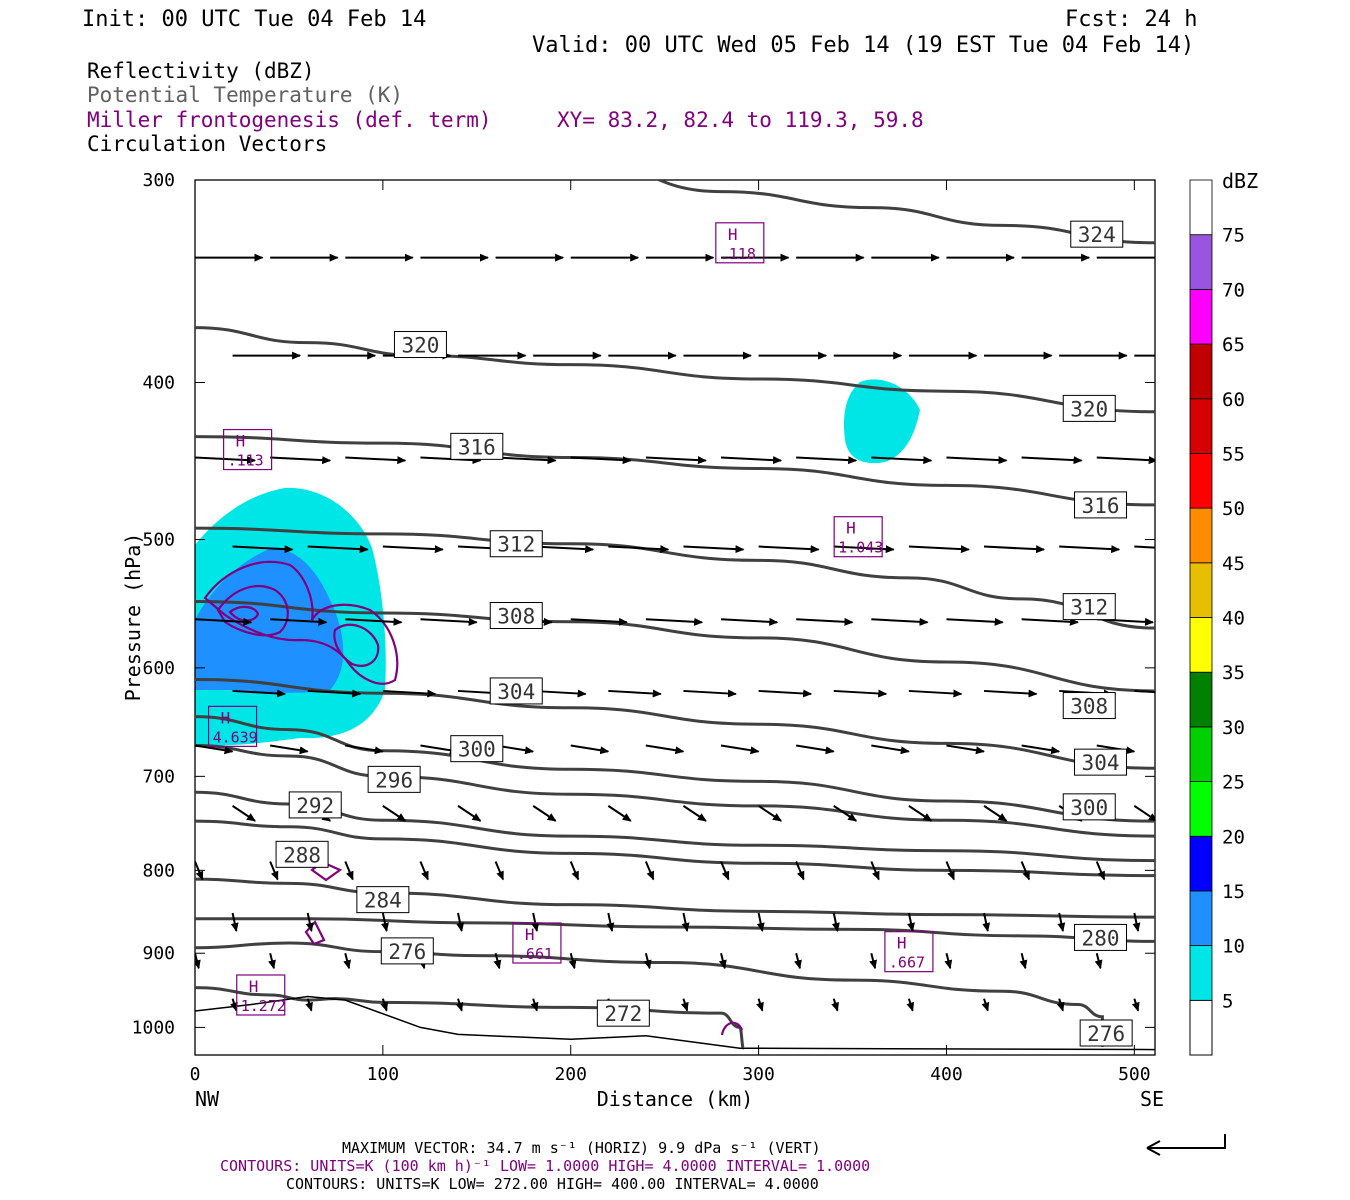  I want to click on theta-label-300: 300, so click(477, 749).